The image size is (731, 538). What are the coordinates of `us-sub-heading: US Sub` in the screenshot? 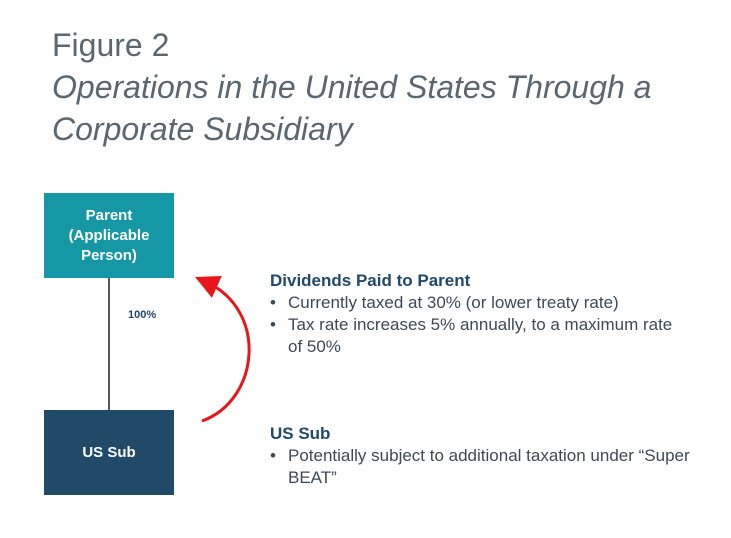 It's located at (300, 433).